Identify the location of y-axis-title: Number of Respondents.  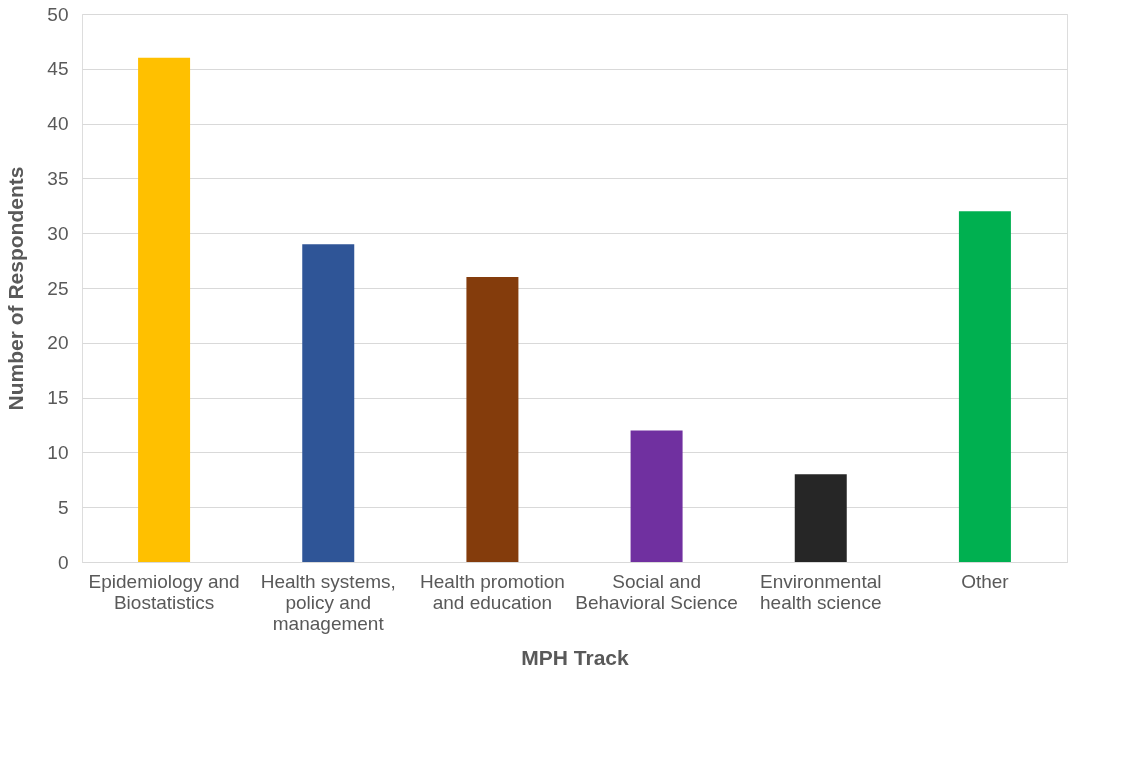
(16, 288).